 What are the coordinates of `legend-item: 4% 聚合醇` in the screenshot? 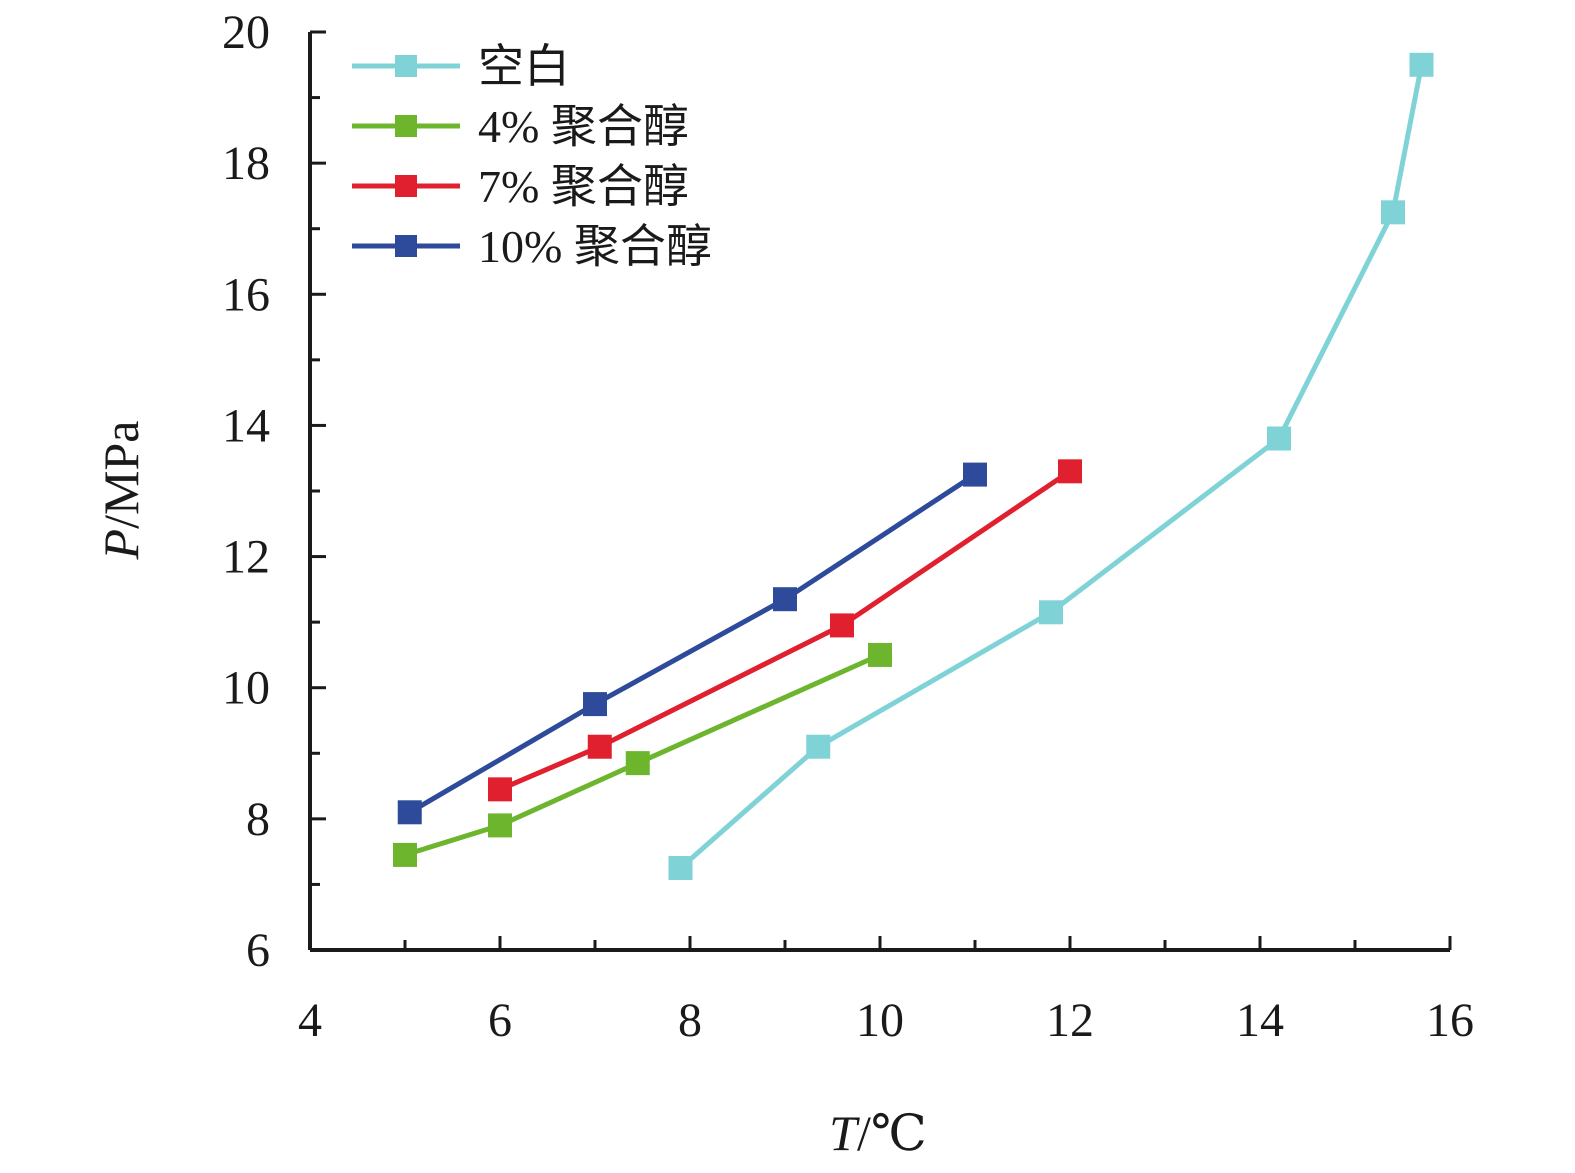 It's located at (520, 126).